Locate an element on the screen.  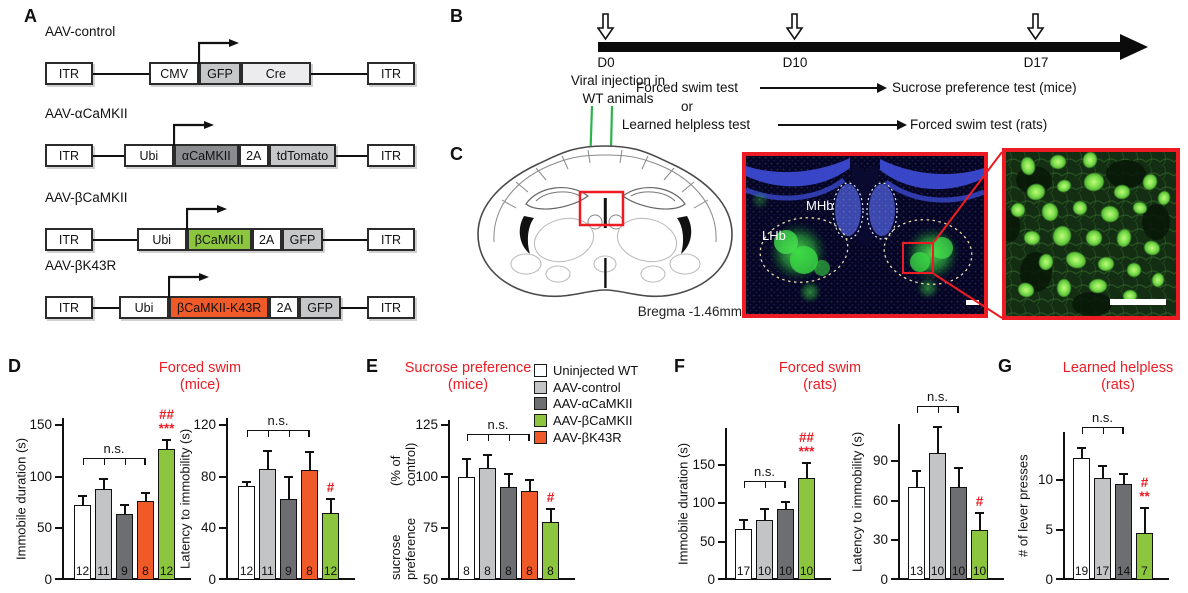
flow2-from: Learned helpless test is located at coordinates (686, 124).